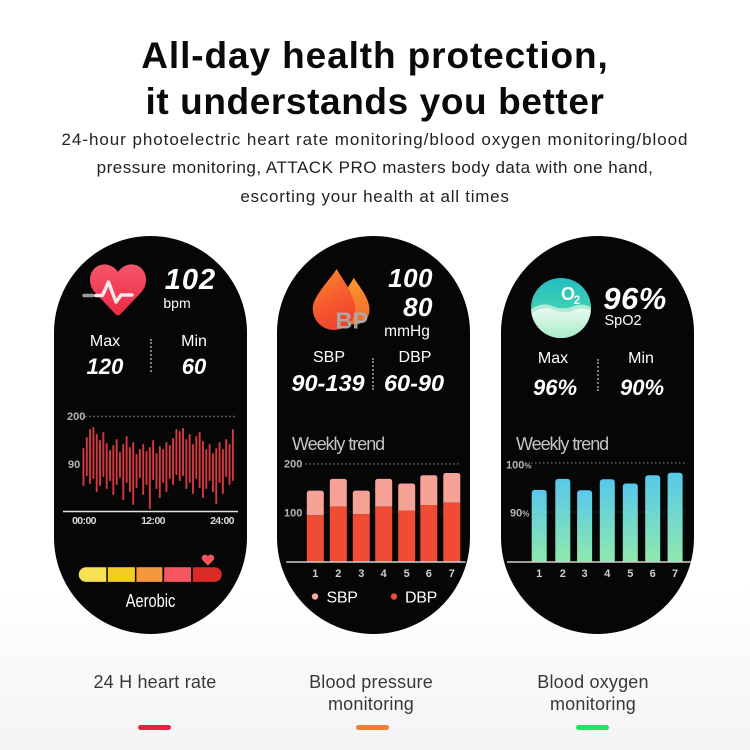 The height and width of the screenshot is (750, 750). Describe the element at coordinates (74, 465) in the screenshot. I see `svg-text: 90` at that location.